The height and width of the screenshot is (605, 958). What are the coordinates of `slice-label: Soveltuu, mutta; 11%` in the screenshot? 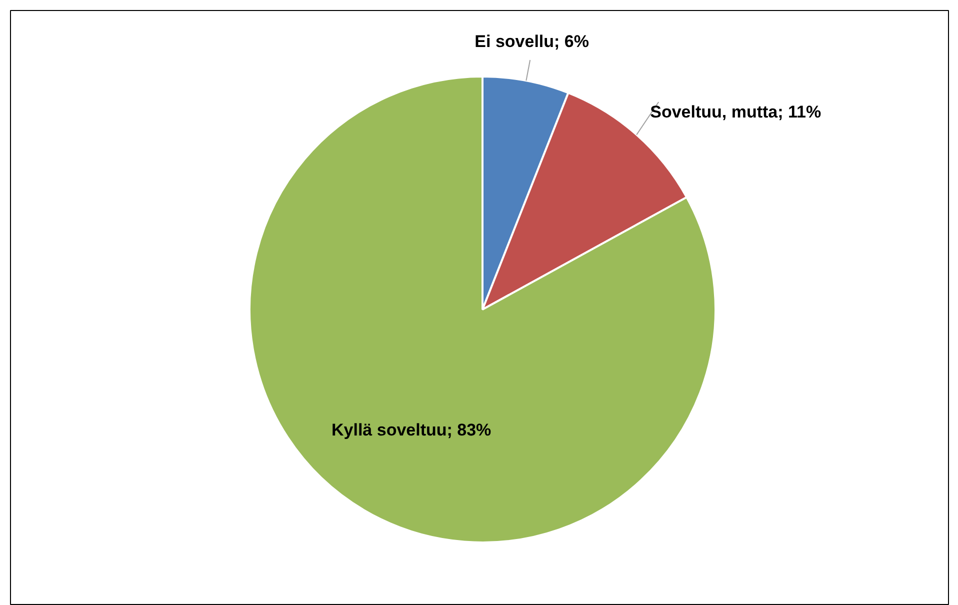 It's located at (736, 112).